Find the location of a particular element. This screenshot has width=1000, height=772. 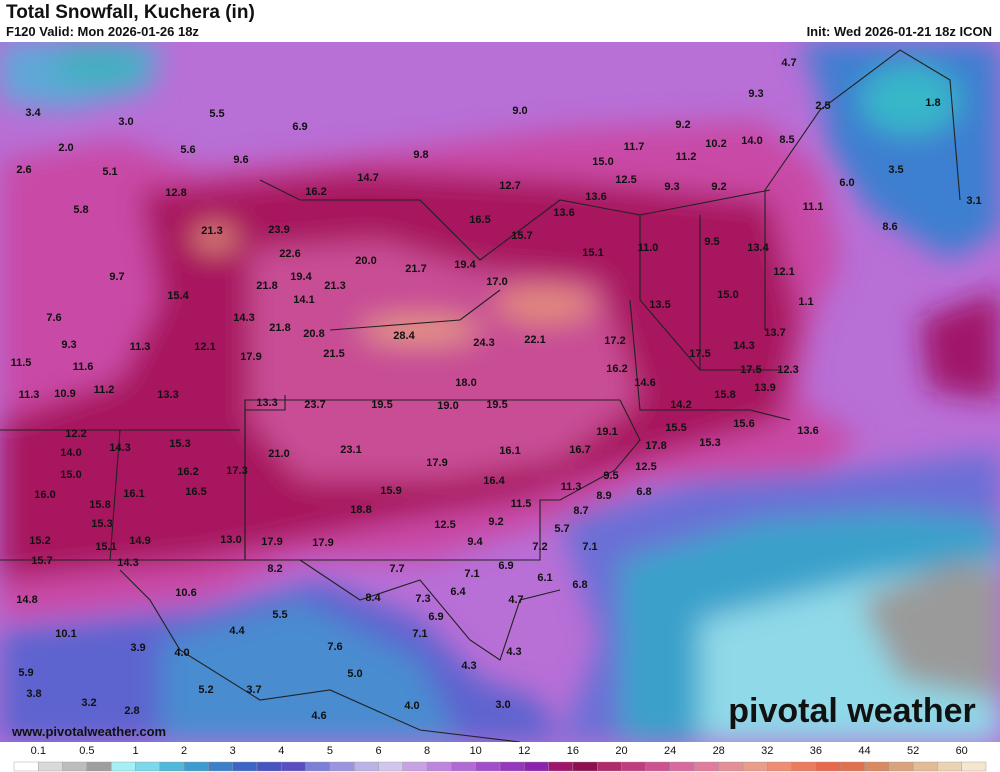

snowfall-label: 19.0 is located at coordinates (447, 406).